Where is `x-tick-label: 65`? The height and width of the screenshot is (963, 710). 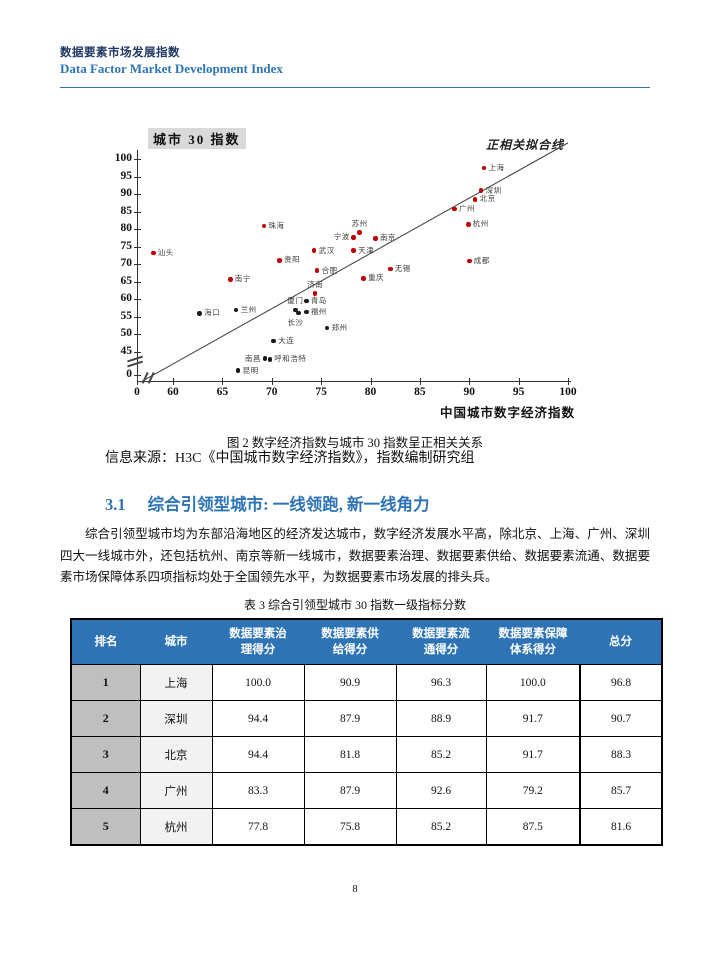 x-tick-label: 65 is located at coordinates (222, 392).